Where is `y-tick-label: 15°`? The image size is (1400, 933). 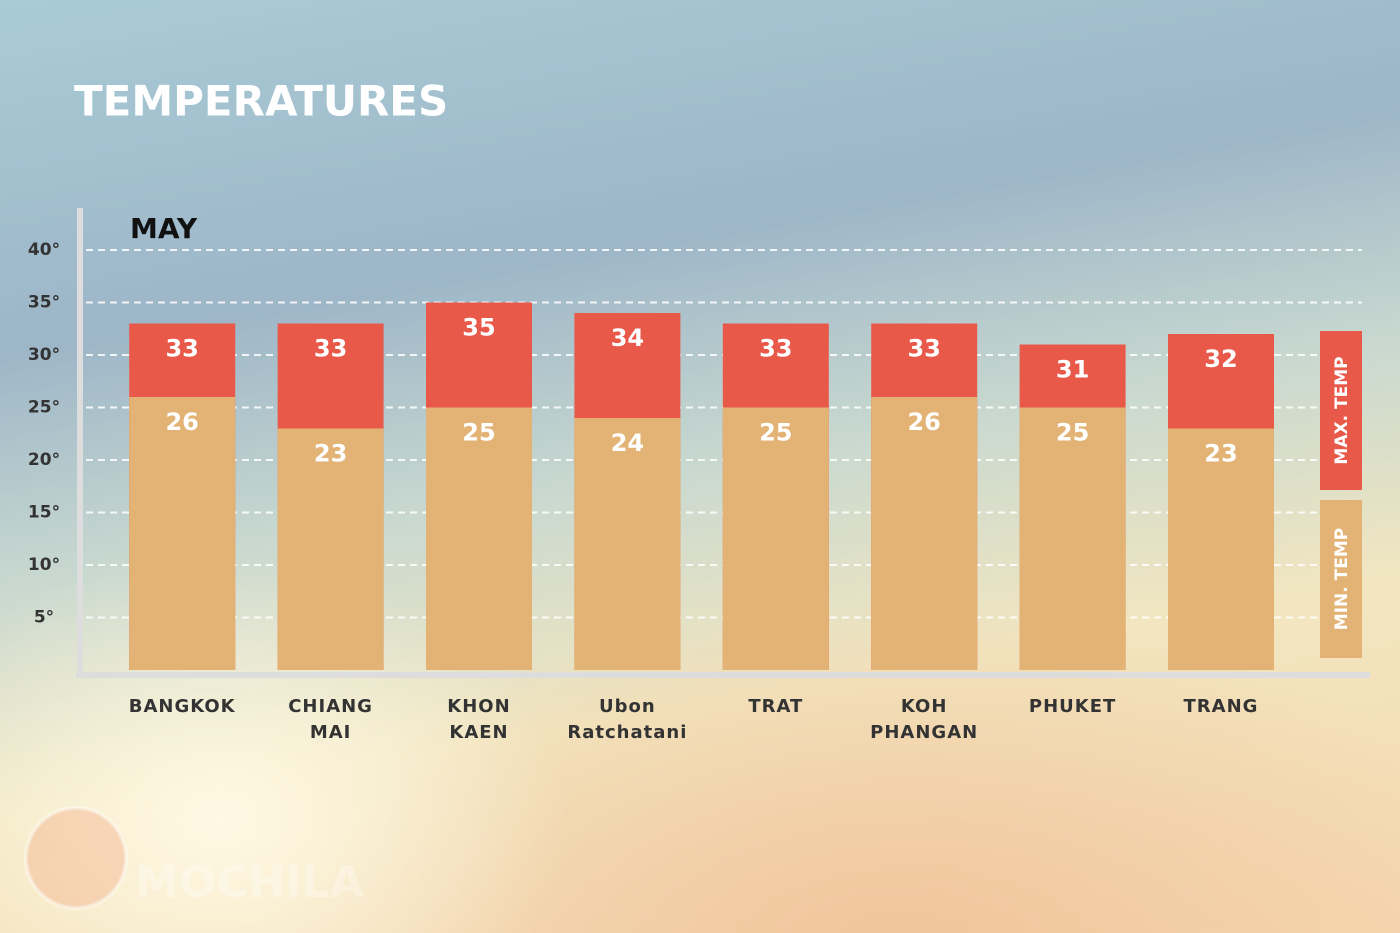
y-tick-label: 15° is located at coordinates (44, 513).